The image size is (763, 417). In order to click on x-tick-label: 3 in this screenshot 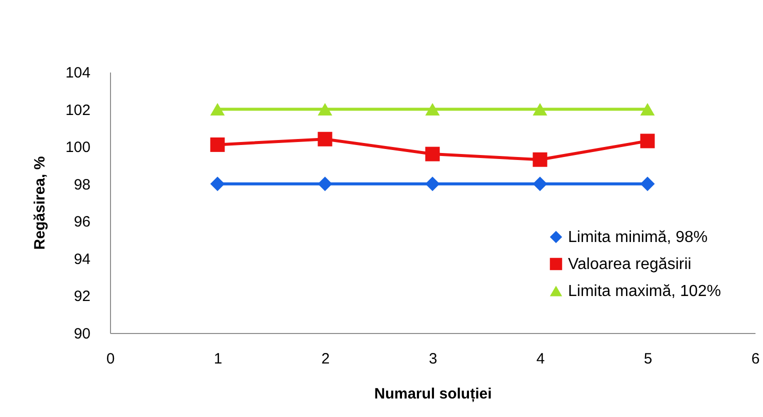, I will do `click(433, 359)`.